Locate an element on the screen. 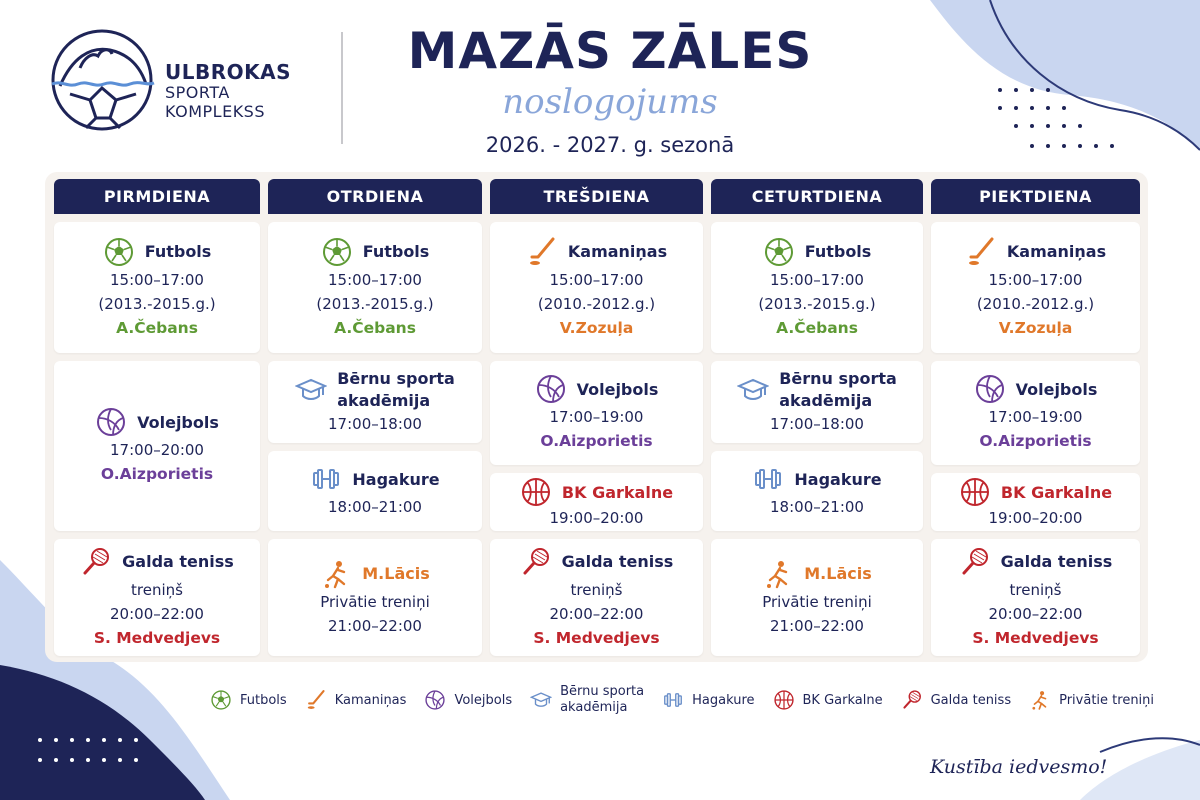 This screenshot has height=800, width=1200. activity-age-group: (2013.-2015.g.) is located at coordinates (157, 303).